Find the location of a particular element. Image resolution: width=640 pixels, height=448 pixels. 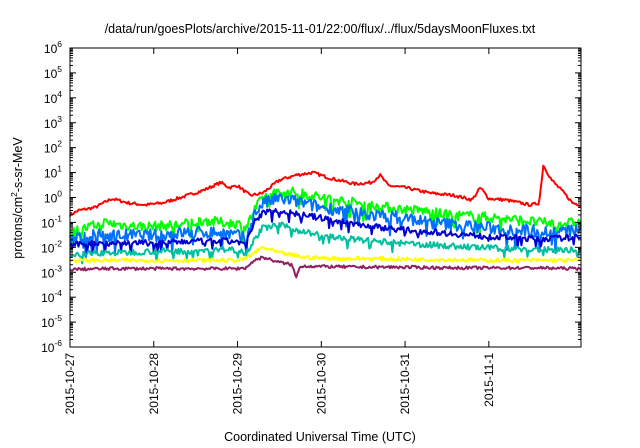

x-tick-label: 2015-10-27 is located at coordinates (70, 384).